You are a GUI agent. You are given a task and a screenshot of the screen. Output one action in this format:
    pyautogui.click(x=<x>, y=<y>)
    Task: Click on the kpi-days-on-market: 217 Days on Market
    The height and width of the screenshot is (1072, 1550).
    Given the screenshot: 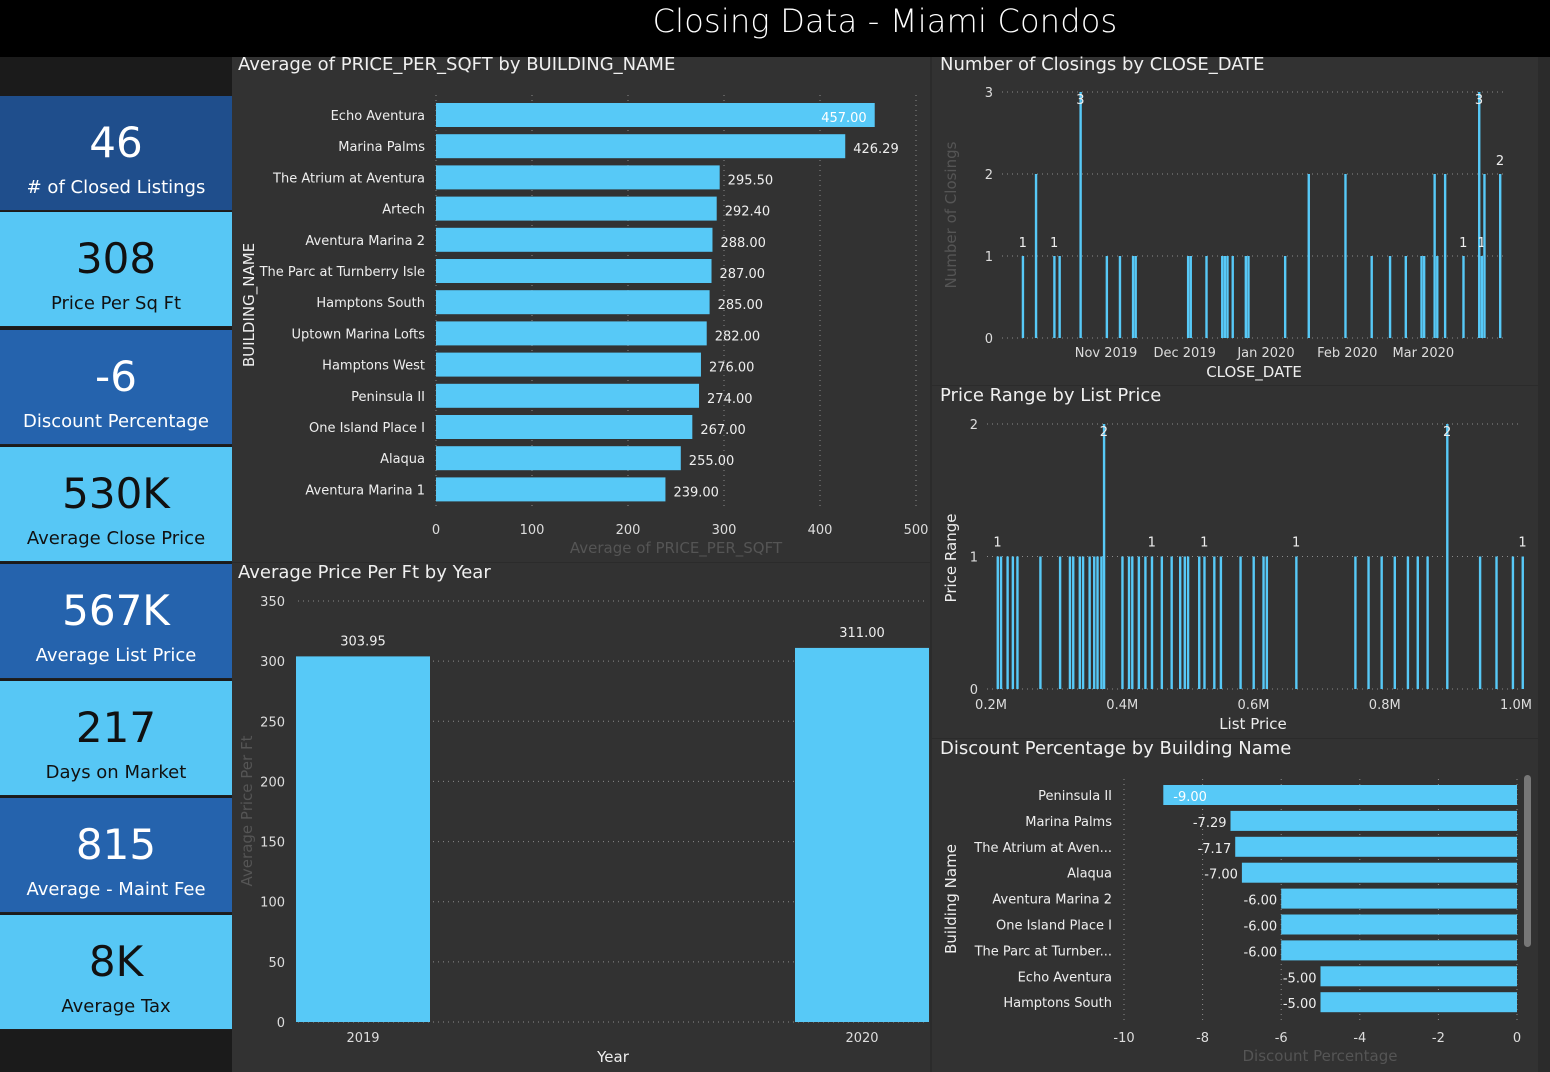 What is the action you would take?
    pyautogui.click(x=116, y=738)
    